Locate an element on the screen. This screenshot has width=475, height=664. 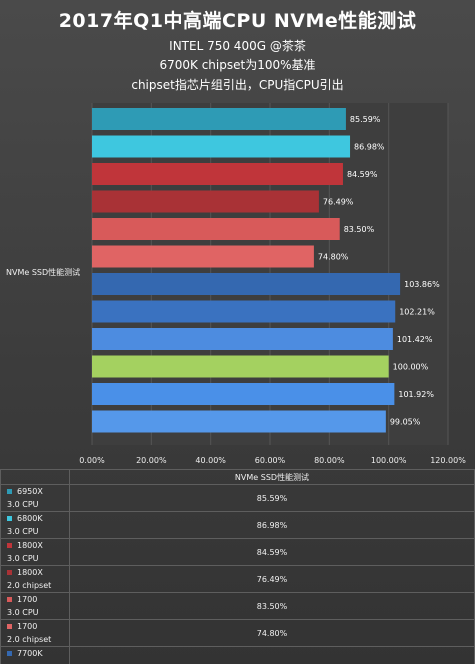
bar-value-label: 101.92% is located at coordinates (416, 394).